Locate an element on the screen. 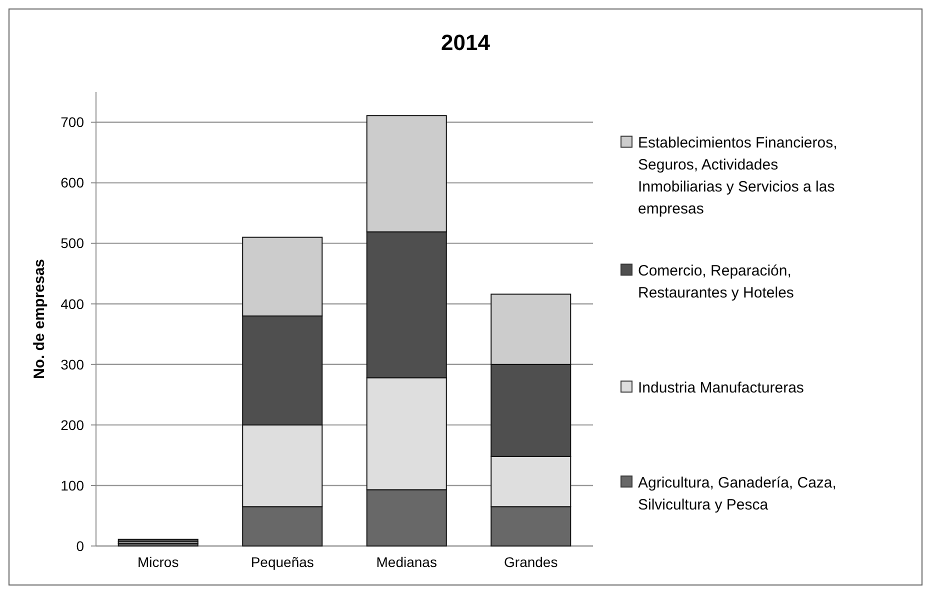  legend-label: Industria Manufactureras is located at coordinates (721, 387).